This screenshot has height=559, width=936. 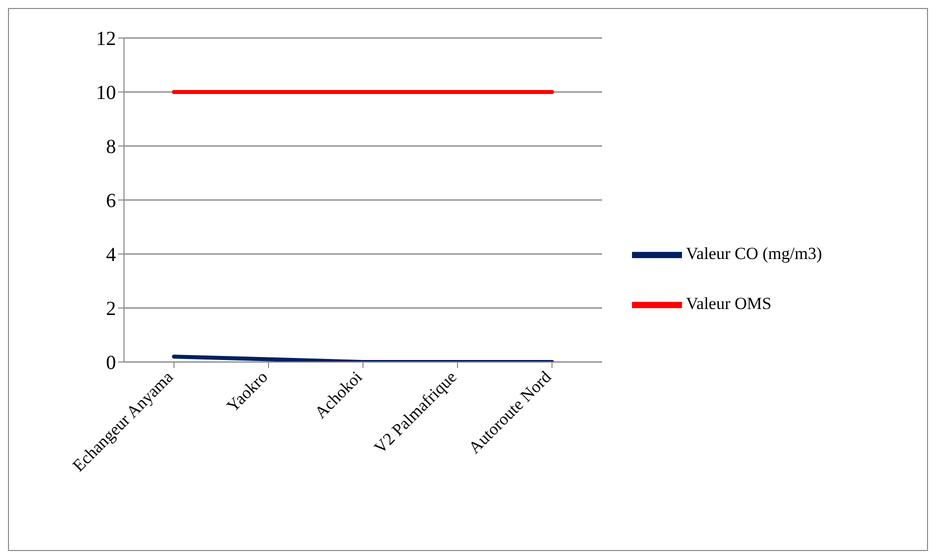 What do you see at coordinates (106, 93) in the screenshot?
I see `y-tick-label: 10` at bounding box center [106, 93].